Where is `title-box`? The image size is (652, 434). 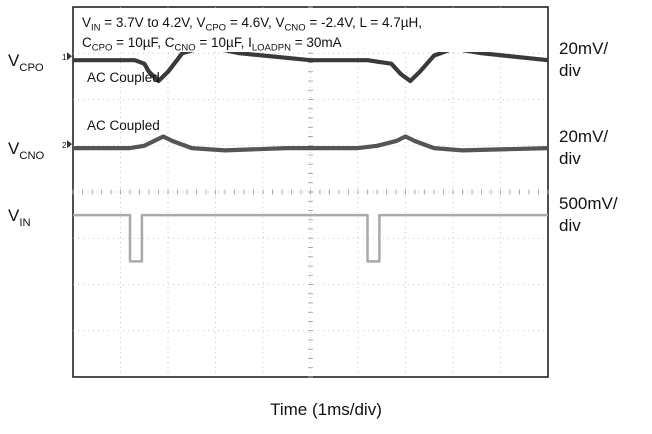
title-box is located at coordinates (289, 31).